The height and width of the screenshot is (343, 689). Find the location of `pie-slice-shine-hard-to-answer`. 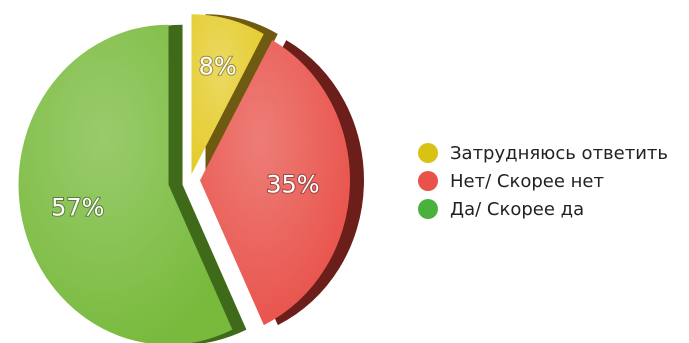

pie-slice-shine-hard-to-answer is located at coordinates (227, 94).